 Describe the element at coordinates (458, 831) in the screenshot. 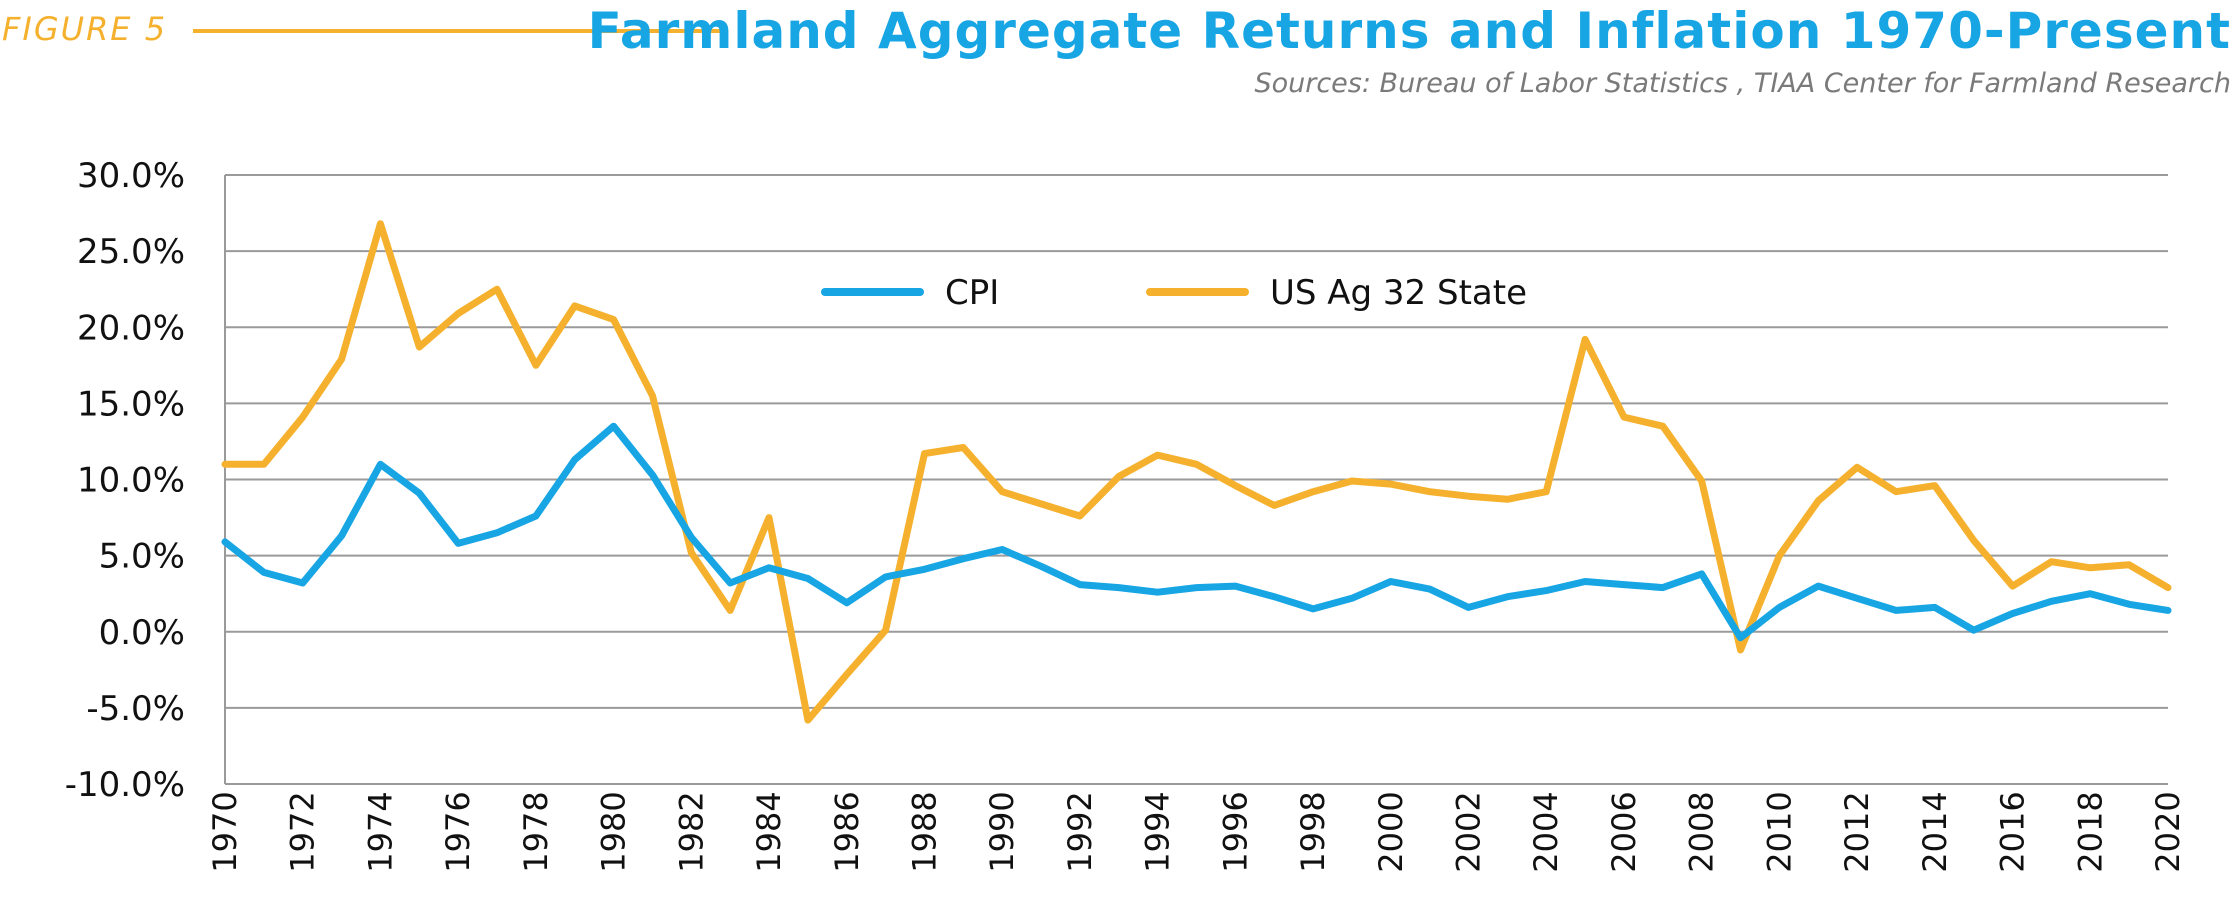

I see `x-tick-label: 1976` at that location.